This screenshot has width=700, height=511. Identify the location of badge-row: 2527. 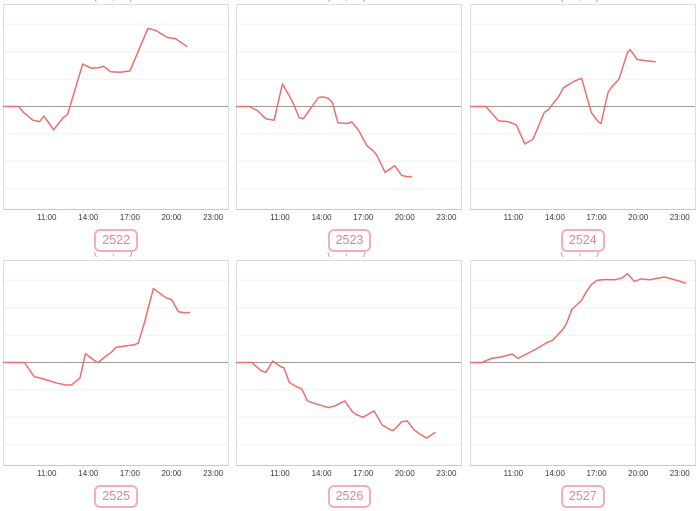
(583, 497).